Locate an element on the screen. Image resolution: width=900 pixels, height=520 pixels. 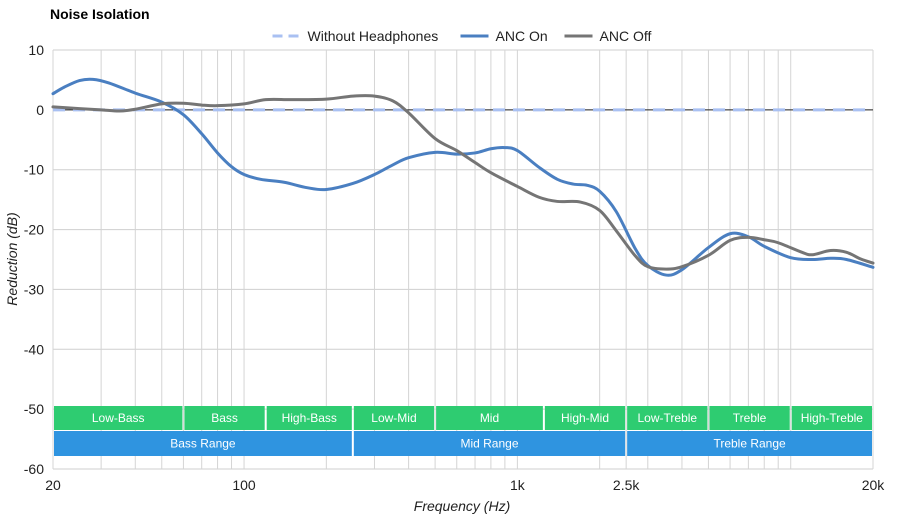
frequency-band-label: High-Mid is located at coordinates (585, 418).